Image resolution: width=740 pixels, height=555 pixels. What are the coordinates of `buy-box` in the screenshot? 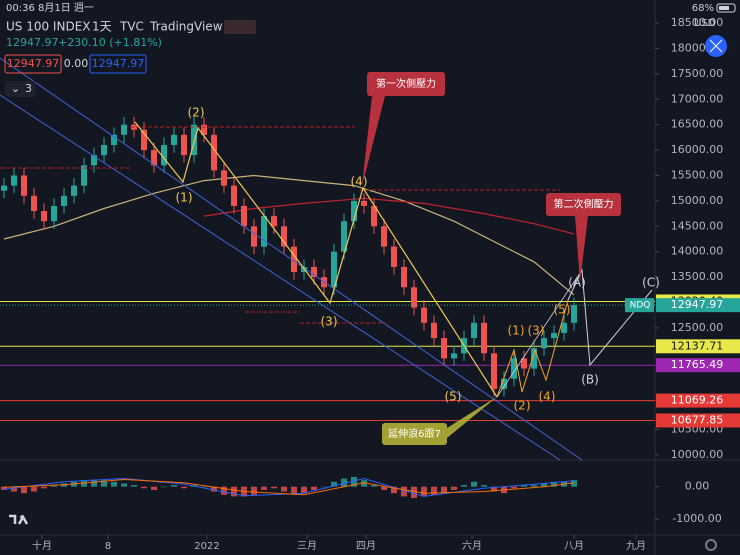 It's located at (118, 64).